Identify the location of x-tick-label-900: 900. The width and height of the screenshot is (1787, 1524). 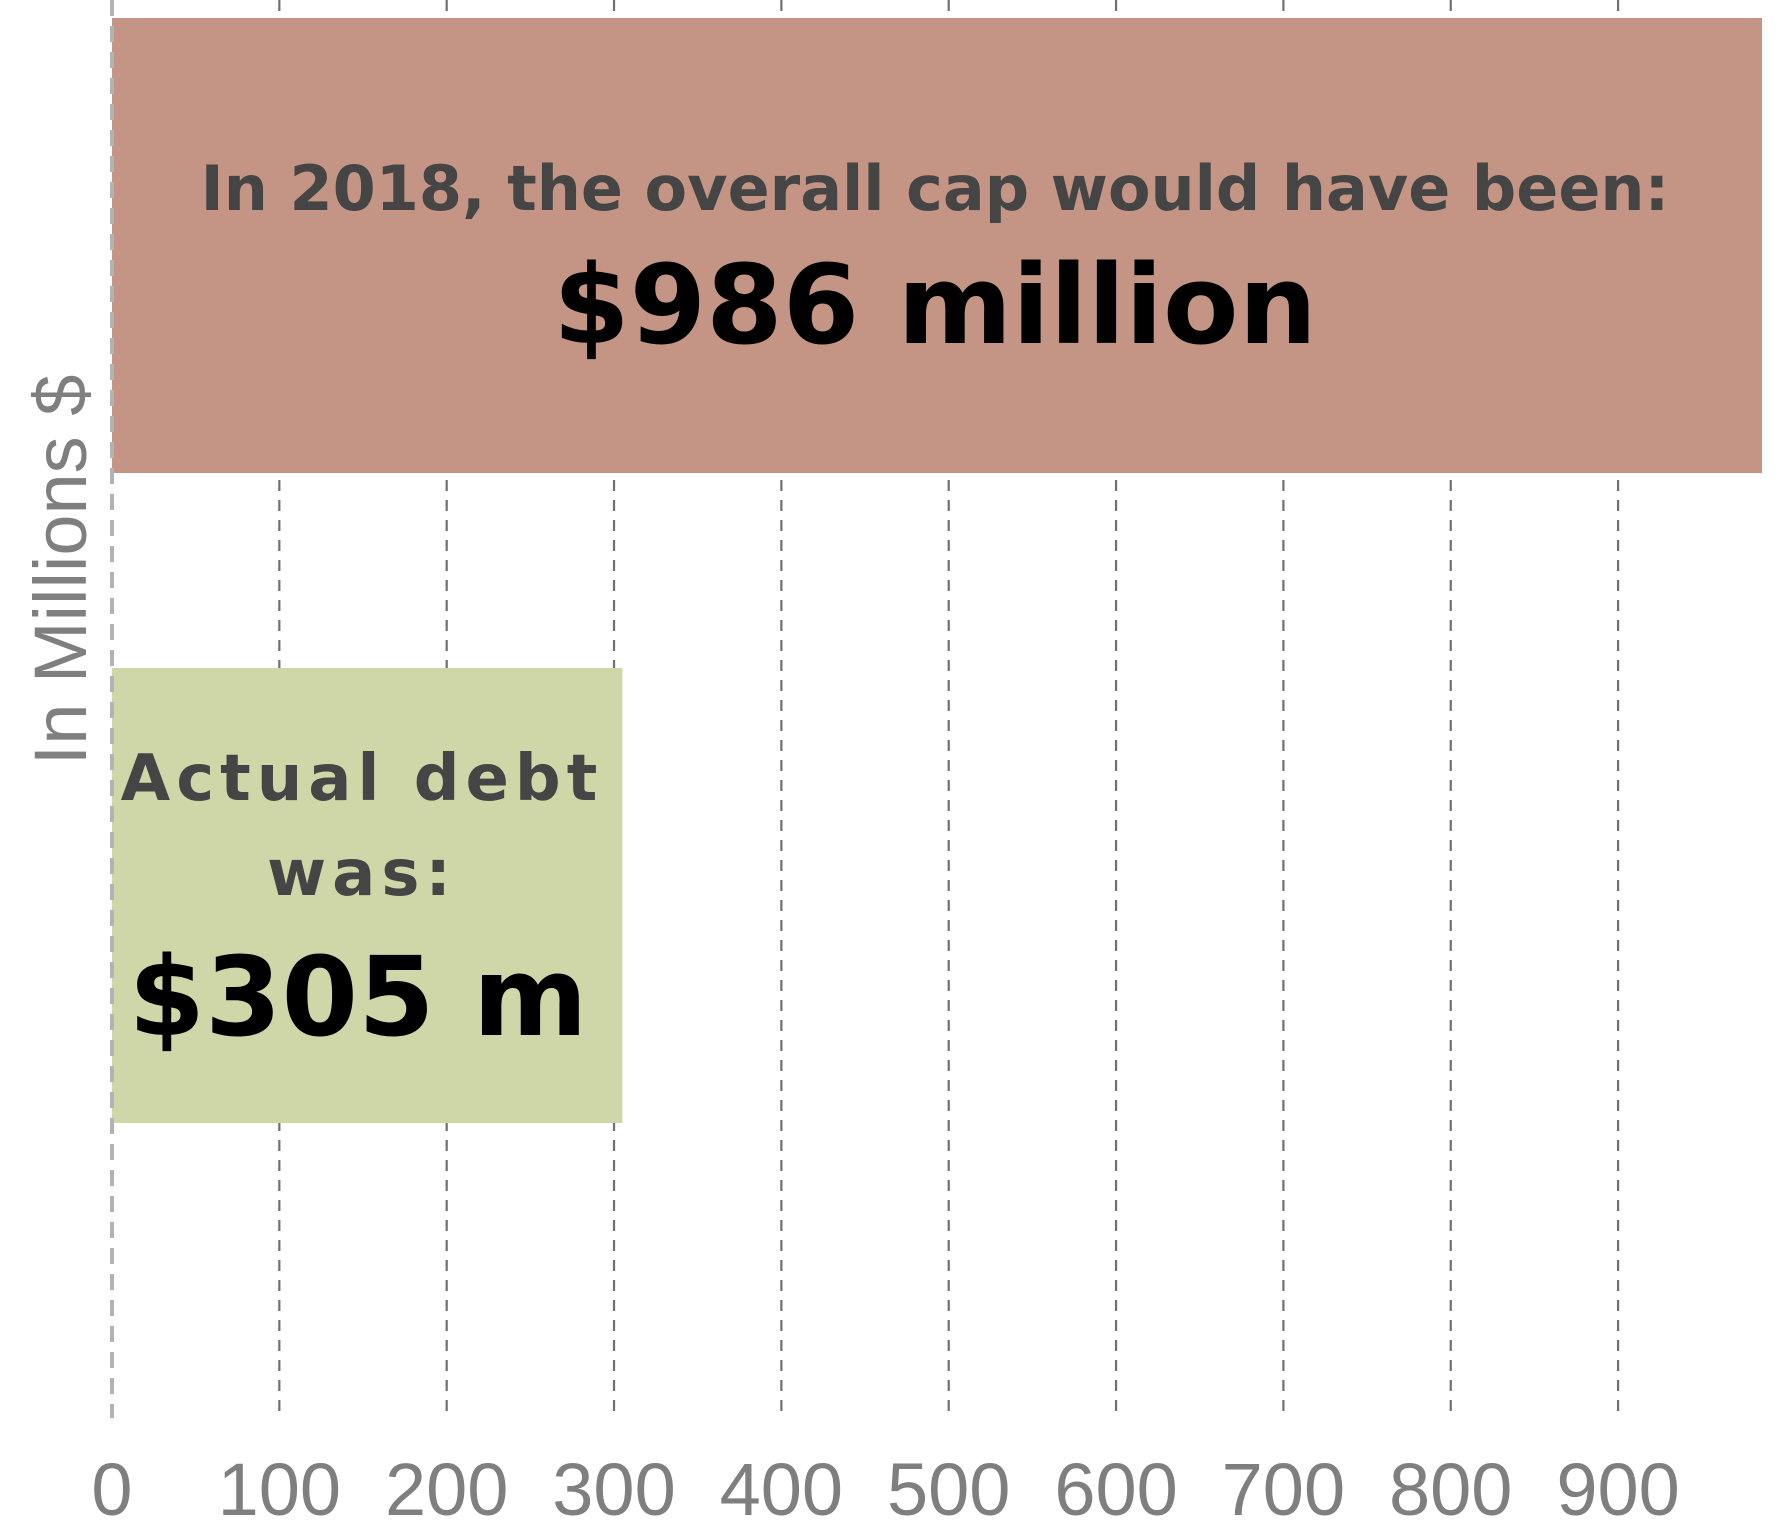
(1617, 1486).